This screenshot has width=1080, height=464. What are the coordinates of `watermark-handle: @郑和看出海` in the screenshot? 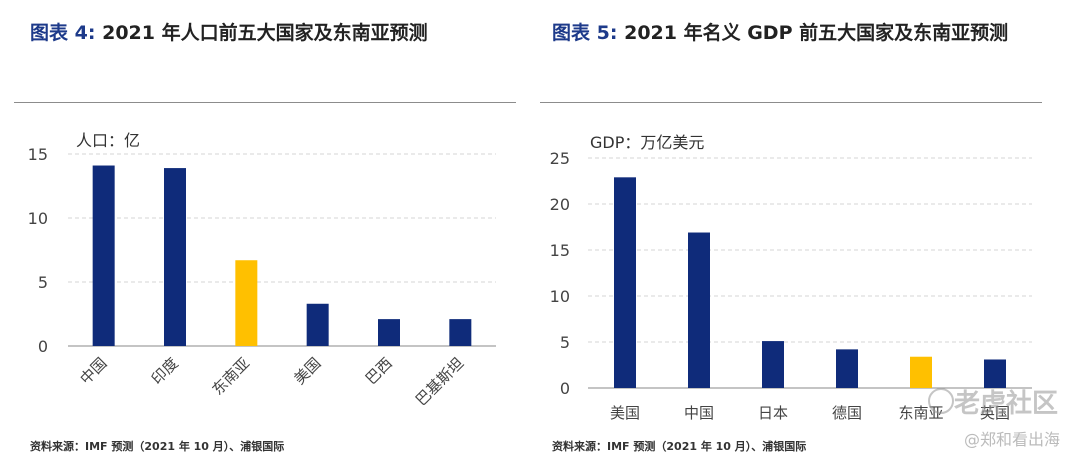 It's located at (1011, 439).